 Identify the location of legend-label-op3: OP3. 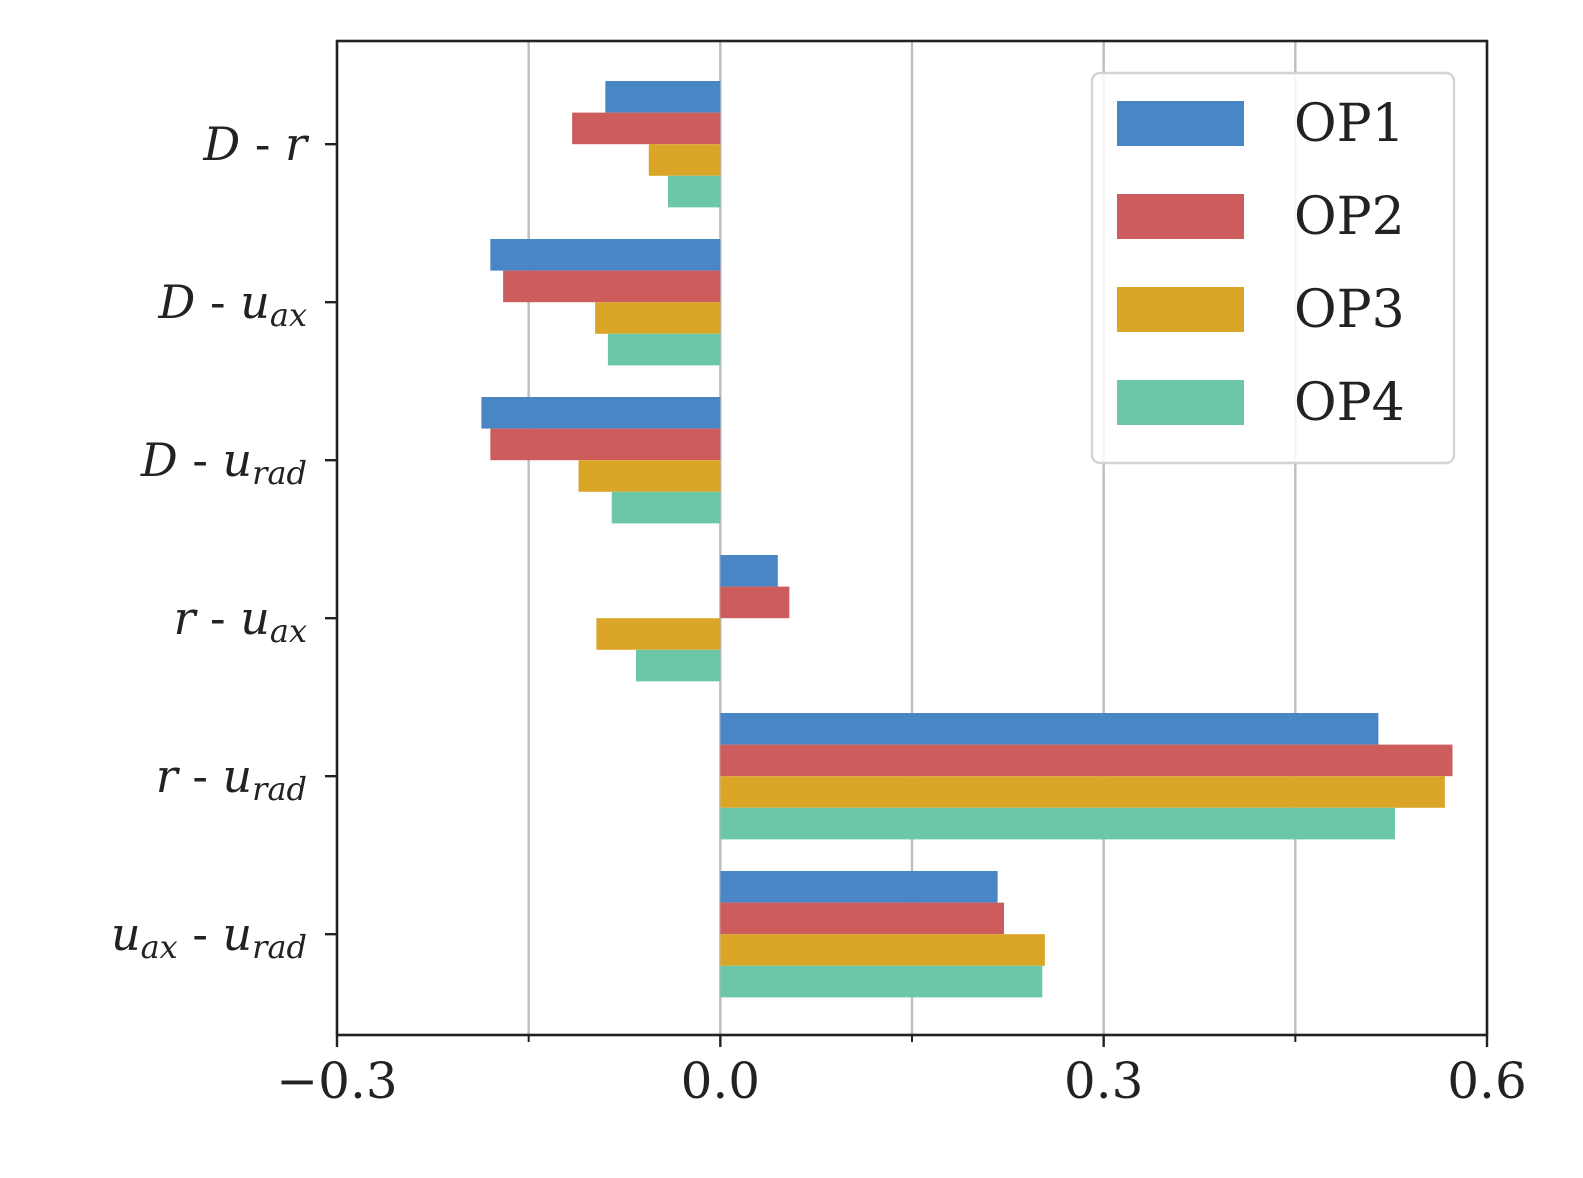
(1349, 310).